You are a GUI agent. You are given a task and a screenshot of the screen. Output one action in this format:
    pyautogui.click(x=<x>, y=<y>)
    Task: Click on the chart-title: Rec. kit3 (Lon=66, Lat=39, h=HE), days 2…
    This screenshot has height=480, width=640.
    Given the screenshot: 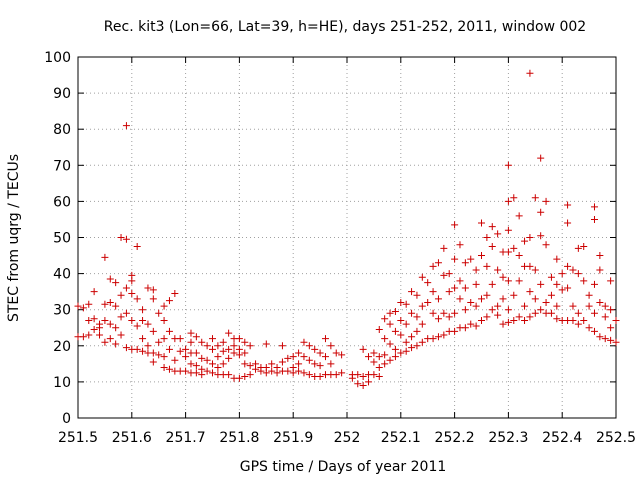 What is the action you would take?
    pyautogui.click(x=345, y=27)
    